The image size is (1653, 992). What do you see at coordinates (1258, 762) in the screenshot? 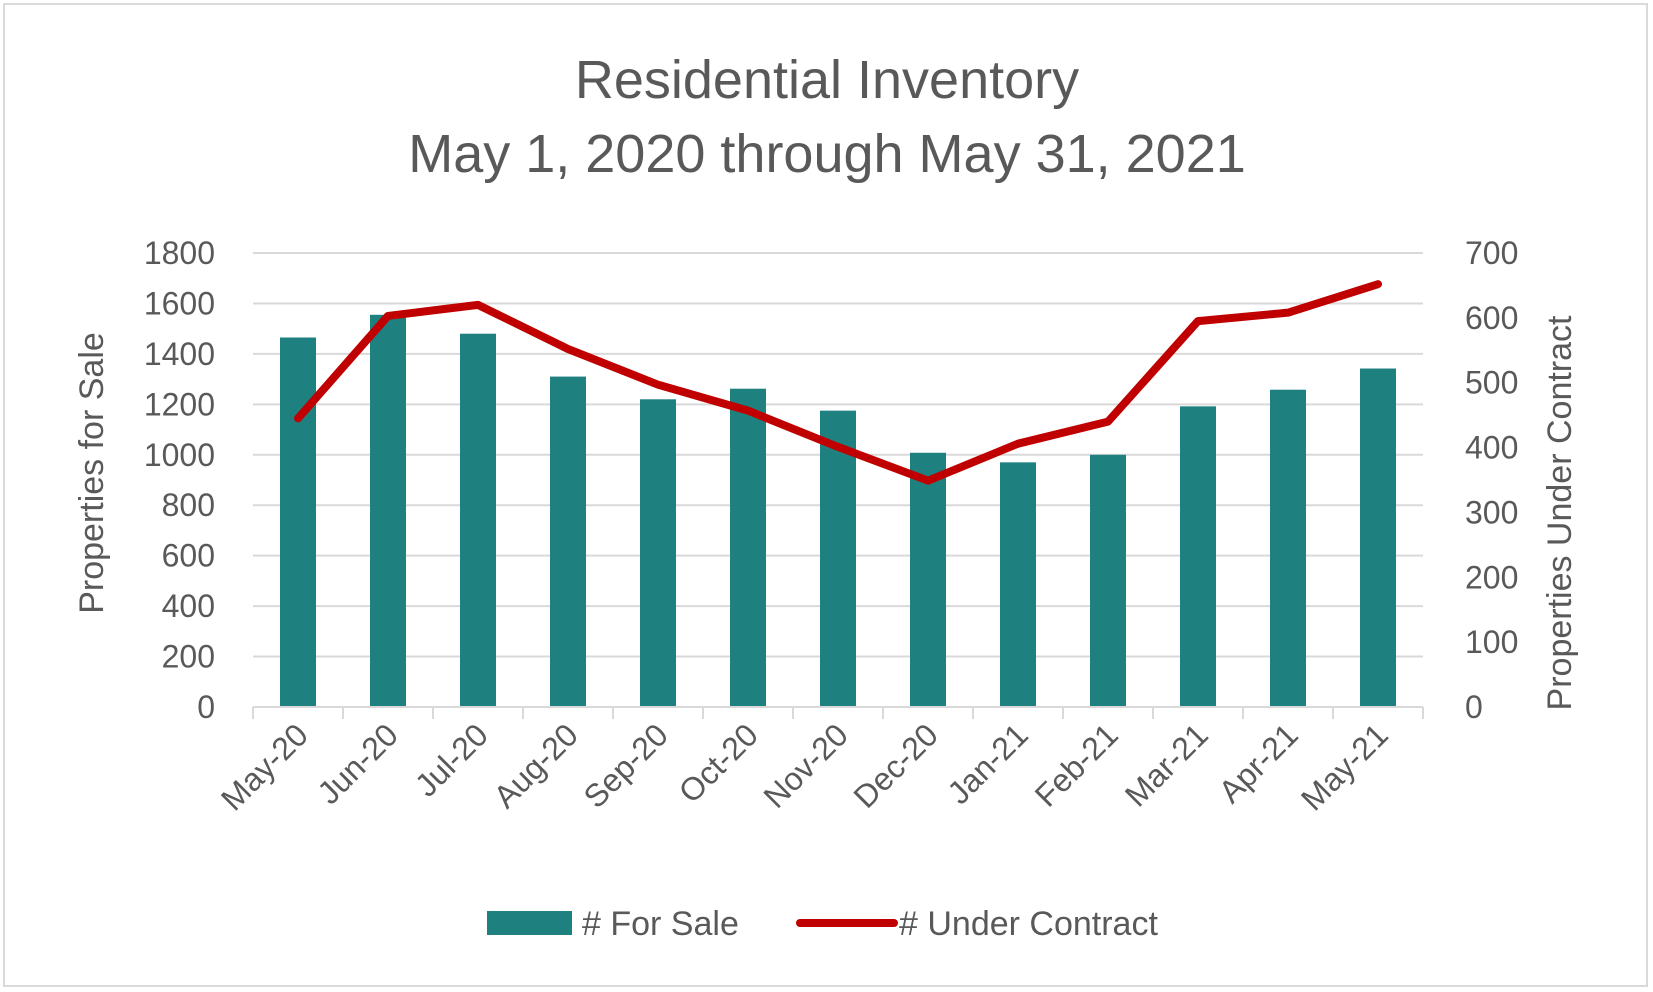
I see `x-tick-label: Apr-21` at bounding box center [1258, 762].